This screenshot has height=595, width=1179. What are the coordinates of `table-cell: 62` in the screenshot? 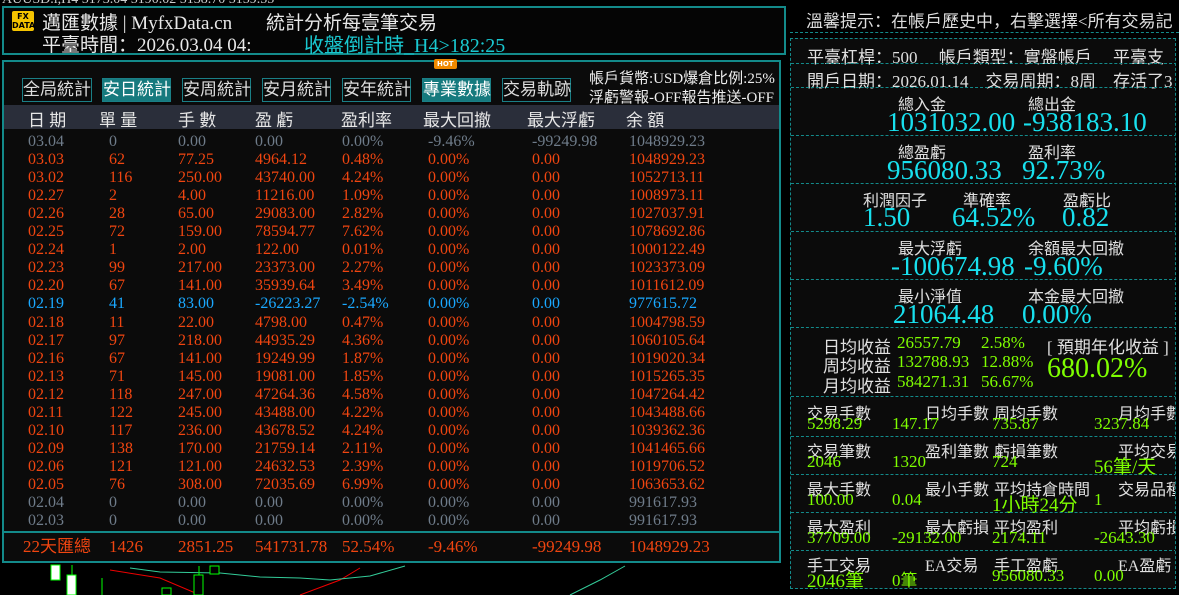 It's located at (117, 160).